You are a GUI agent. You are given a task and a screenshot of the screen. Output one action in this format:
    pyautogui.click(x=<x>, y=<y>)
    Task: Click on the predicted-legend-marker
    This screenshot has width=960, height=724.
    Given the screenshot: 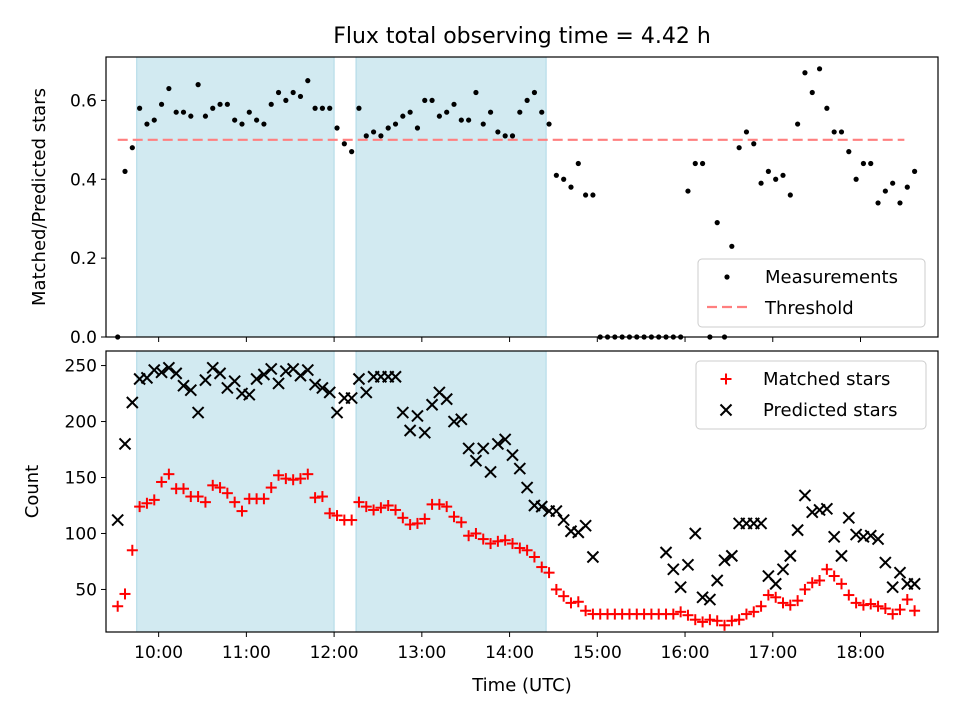 What is the action you would take?
    pyautogui.click(x=726, y=410)
    